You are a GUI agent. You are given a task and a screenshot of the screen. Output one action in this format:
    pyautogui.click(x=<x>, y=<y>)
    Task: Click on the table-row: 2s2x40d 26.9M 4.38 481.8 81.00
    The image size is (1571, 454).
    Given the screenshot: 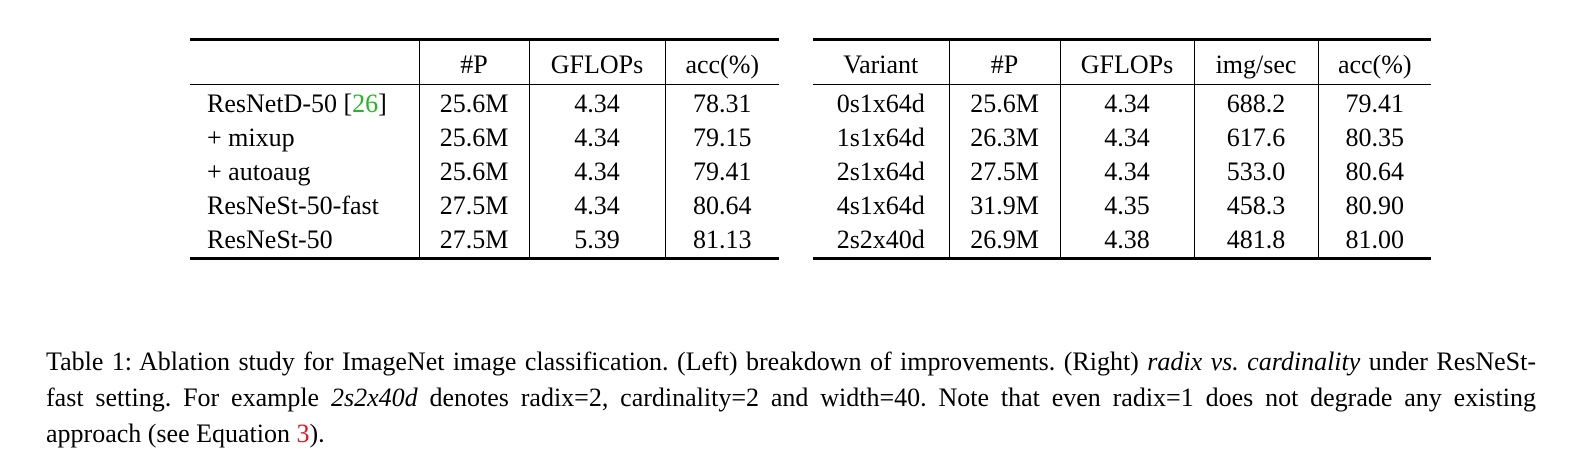 What is the action you would take?
    pyautogui.click(x=1122, y=241)
    